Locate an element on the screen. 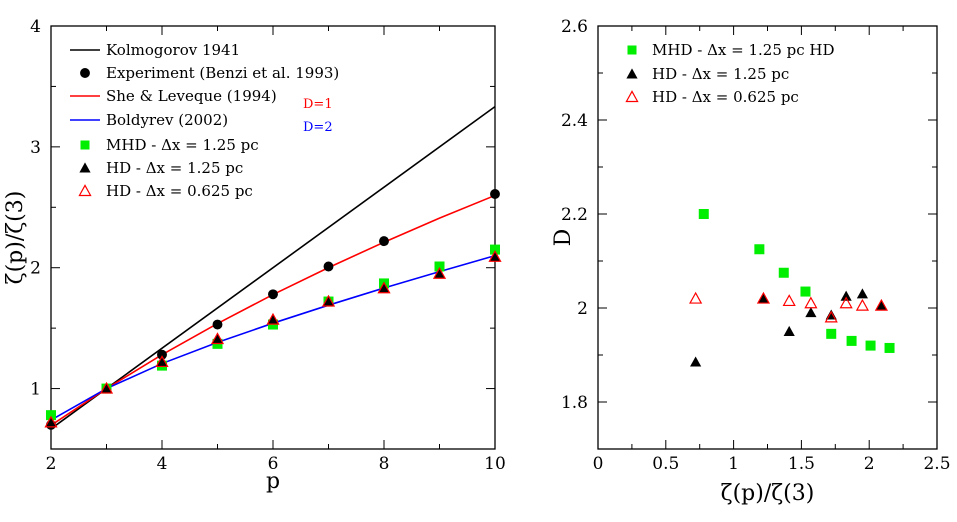  y-tick-label-3: 3 is located at coordinates (35, 148).